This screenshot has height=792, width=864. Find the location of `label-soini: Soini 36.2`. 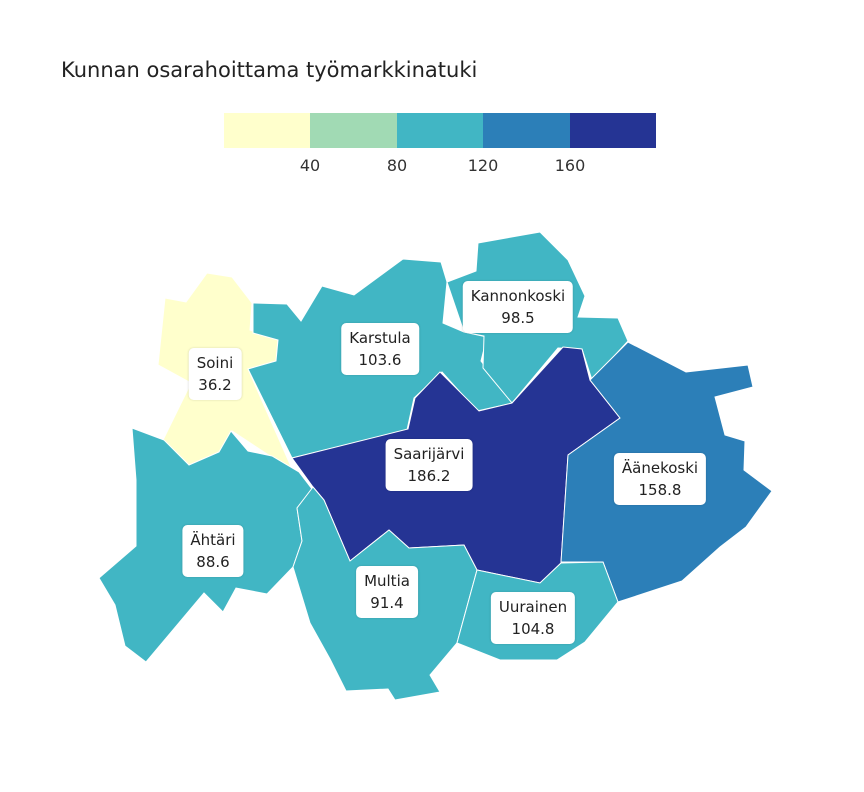

label-soini: Soini 36.2 is located at coordinates (215, 374).